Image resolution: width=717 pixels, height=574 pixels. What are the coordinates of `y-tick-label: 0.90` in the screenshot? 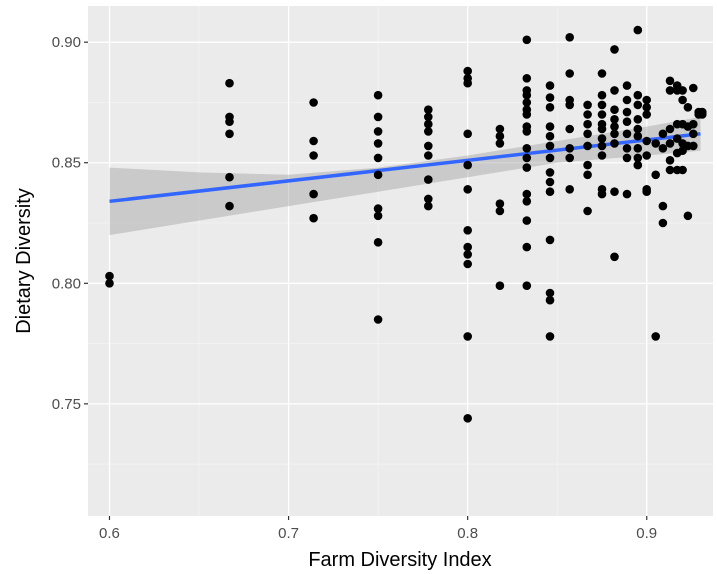 It's located at (66, 42).